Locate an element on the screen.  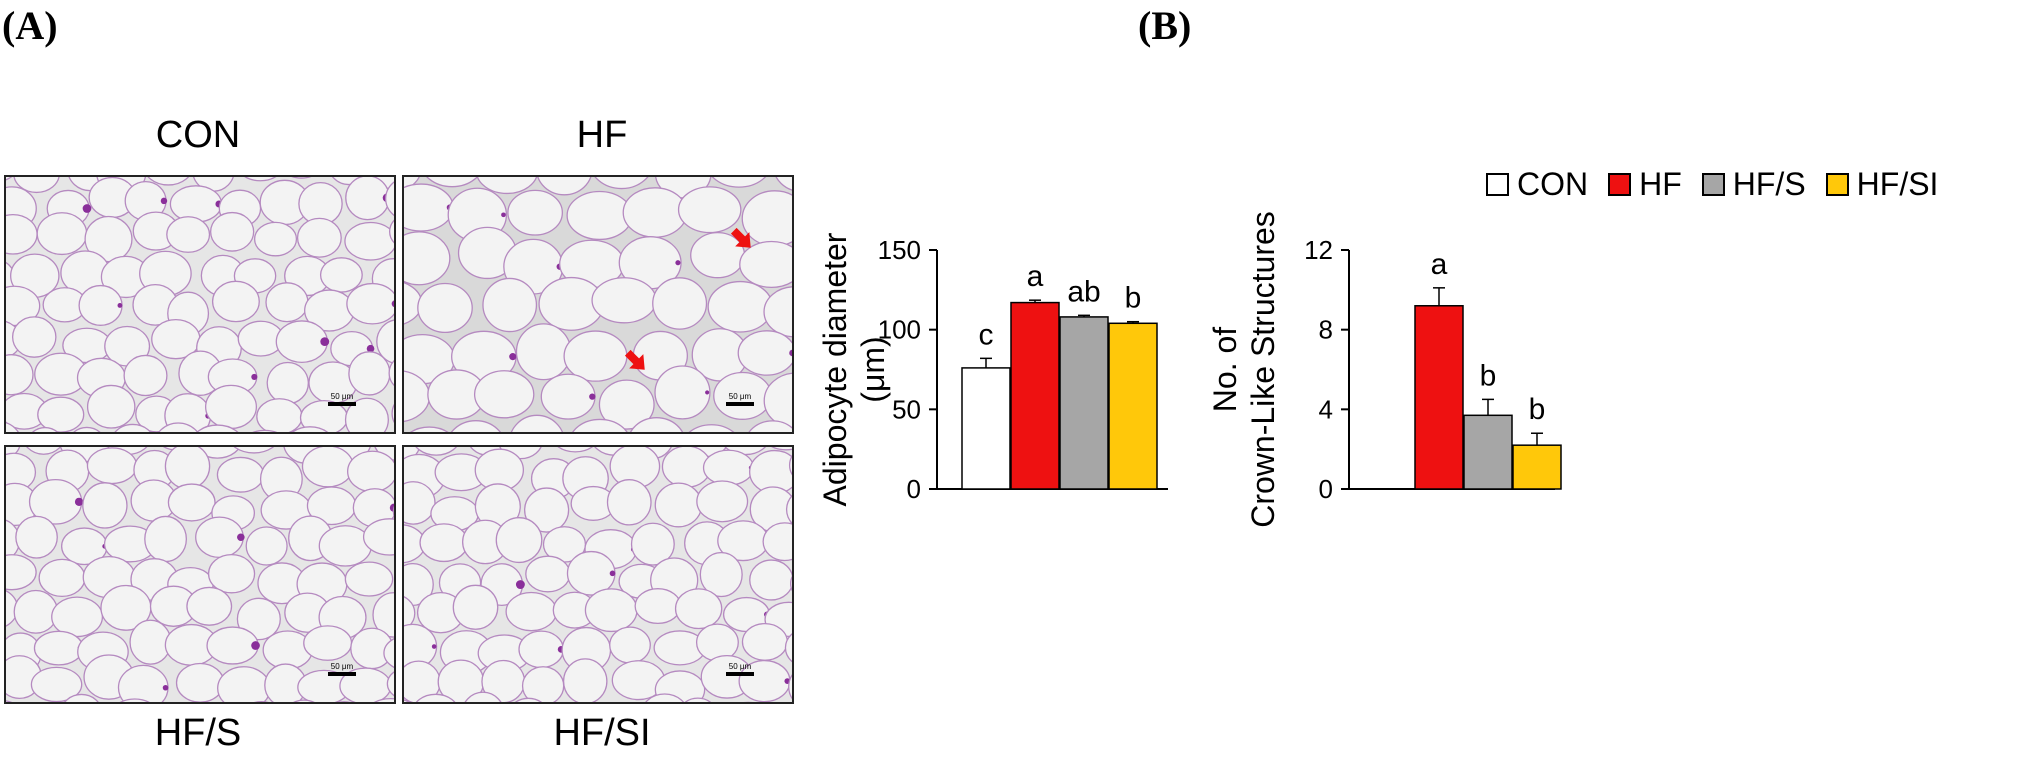
significance-letter: c is located at coordinates (986, 334).